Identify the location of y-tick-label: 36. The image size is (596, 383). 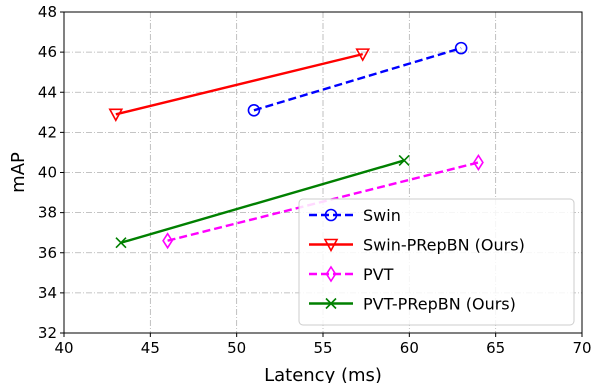
(47, 253).